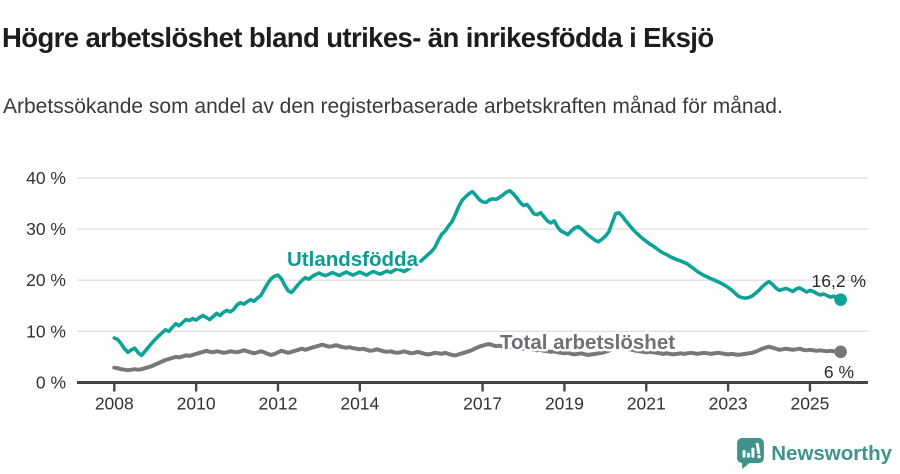 The image size is (900, 474). I want to click on x-tick-label: 2023, so click(728, 404).